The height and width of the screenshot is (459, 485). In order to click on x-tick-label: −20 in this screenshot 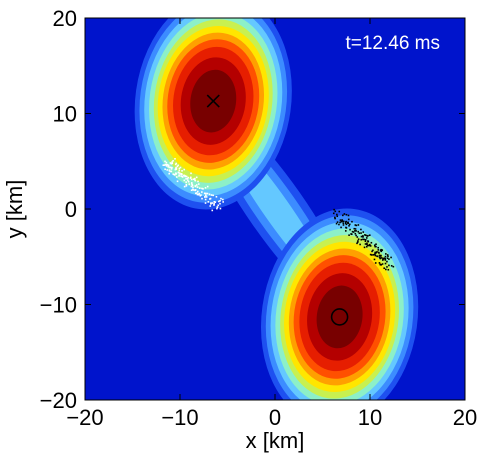, I will do `click(84, 417)`.